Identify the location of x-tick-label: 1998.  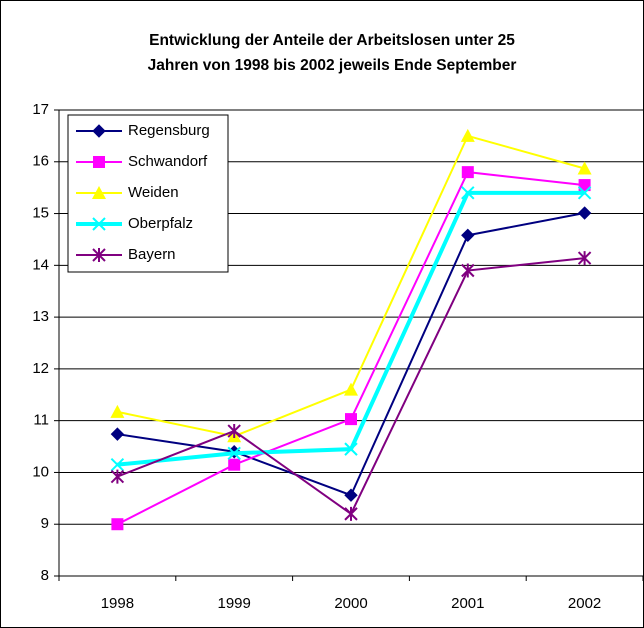
(117, 603).